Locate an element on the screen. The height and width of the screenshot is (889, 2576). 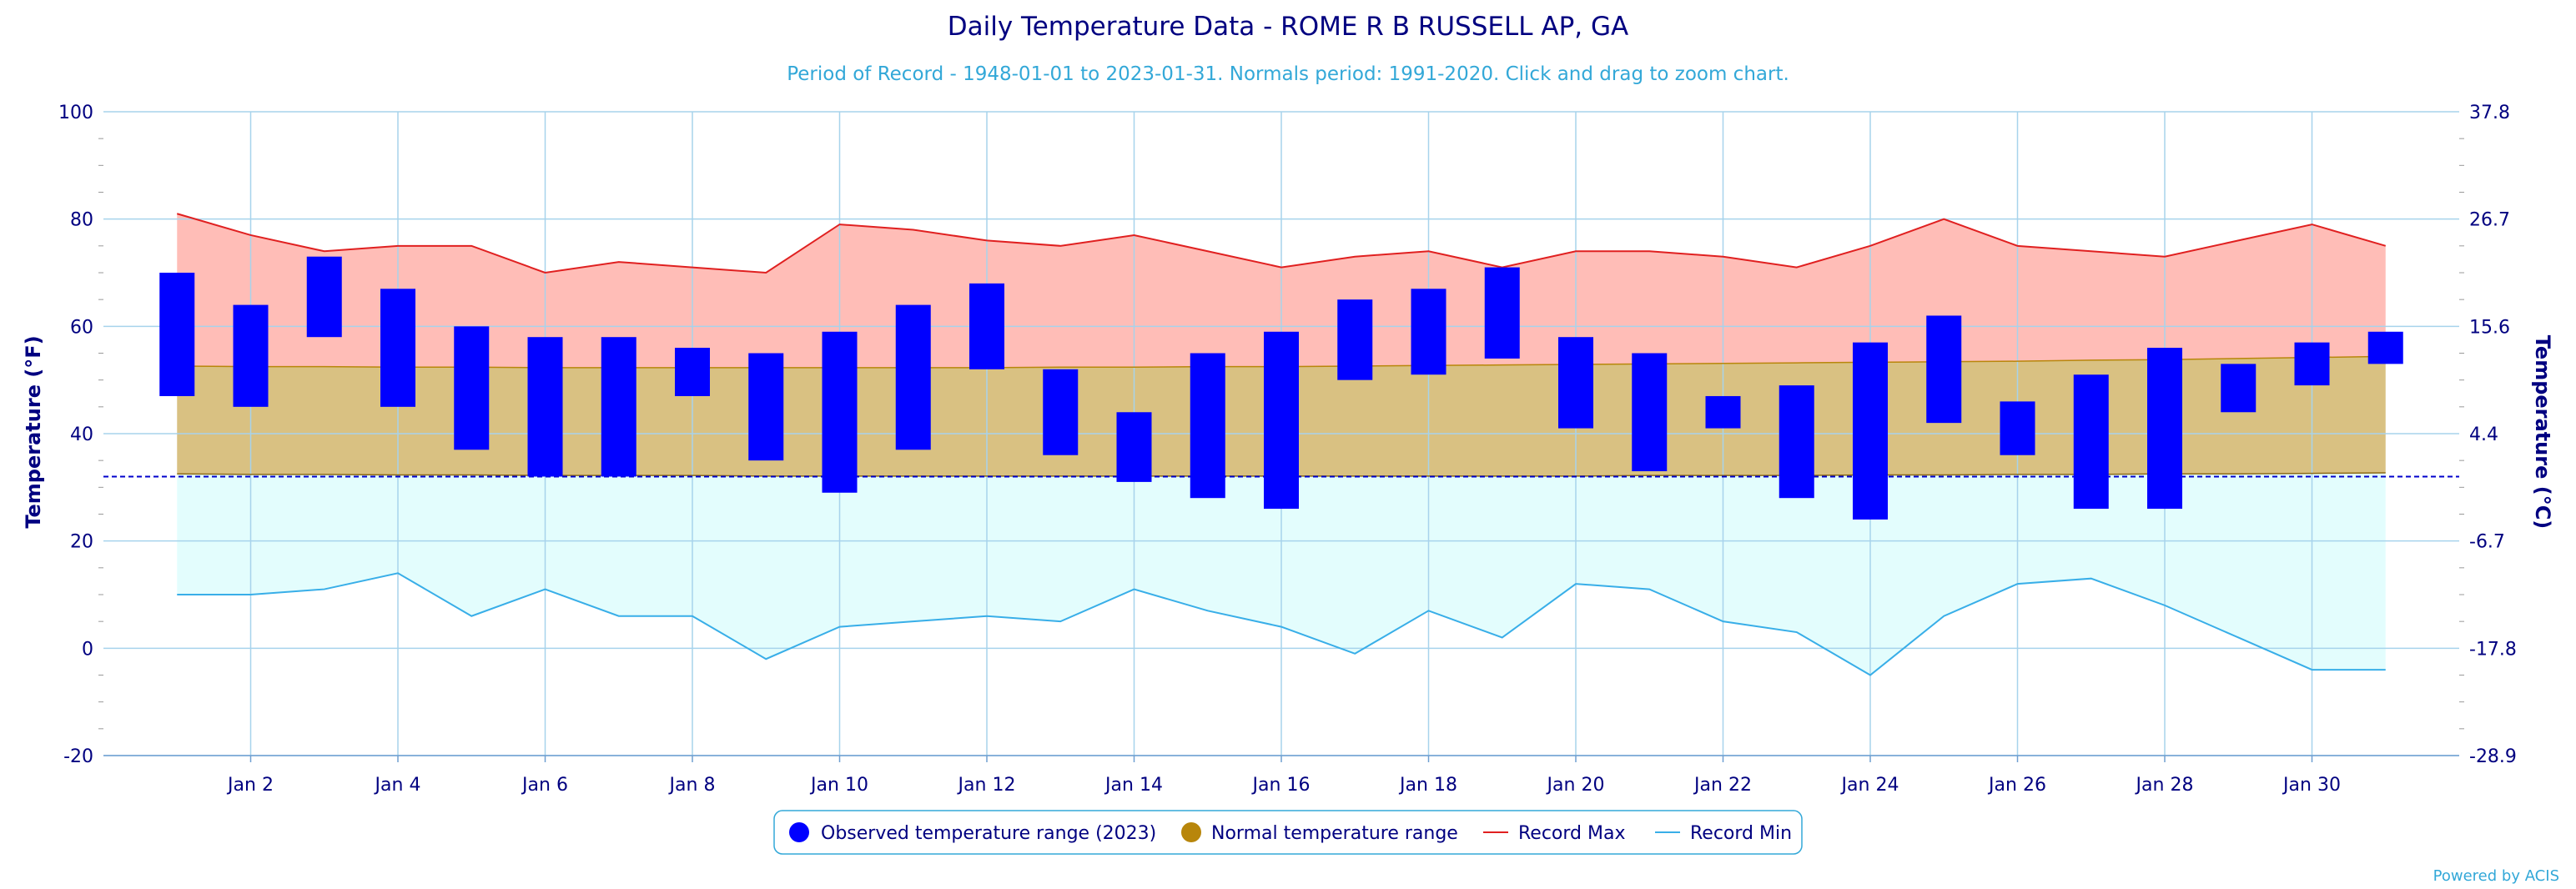
y-axis-title-right: Temperature (°C) is located at coordinates (2542, 432).